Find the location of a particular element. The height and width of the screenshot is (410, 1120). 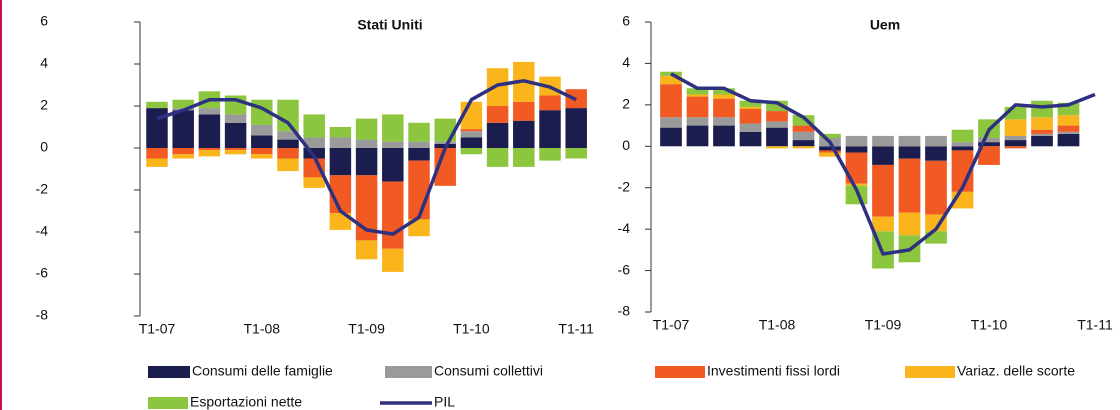

y-tick-label: 2 is located at coordinates (626, 104).